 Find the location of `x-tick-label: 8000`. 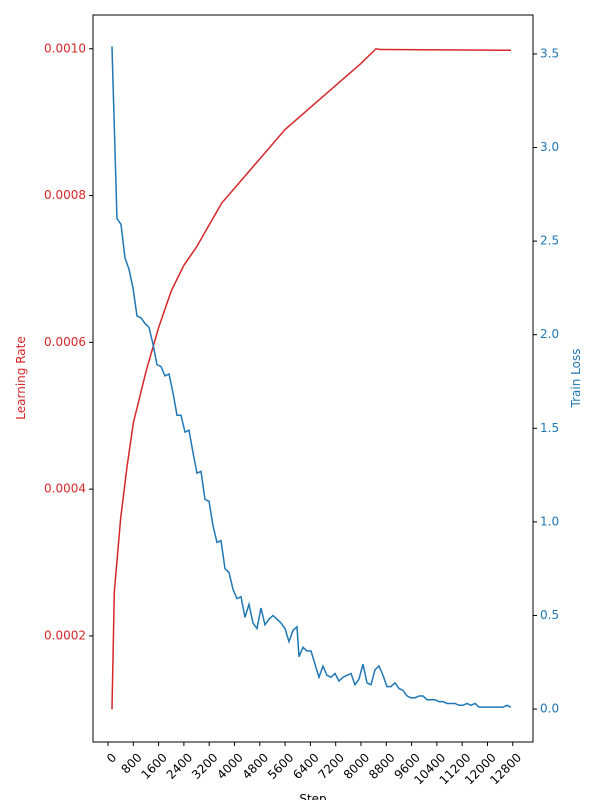

x-tick-label: 8000 is located at coordinates (356, 765).